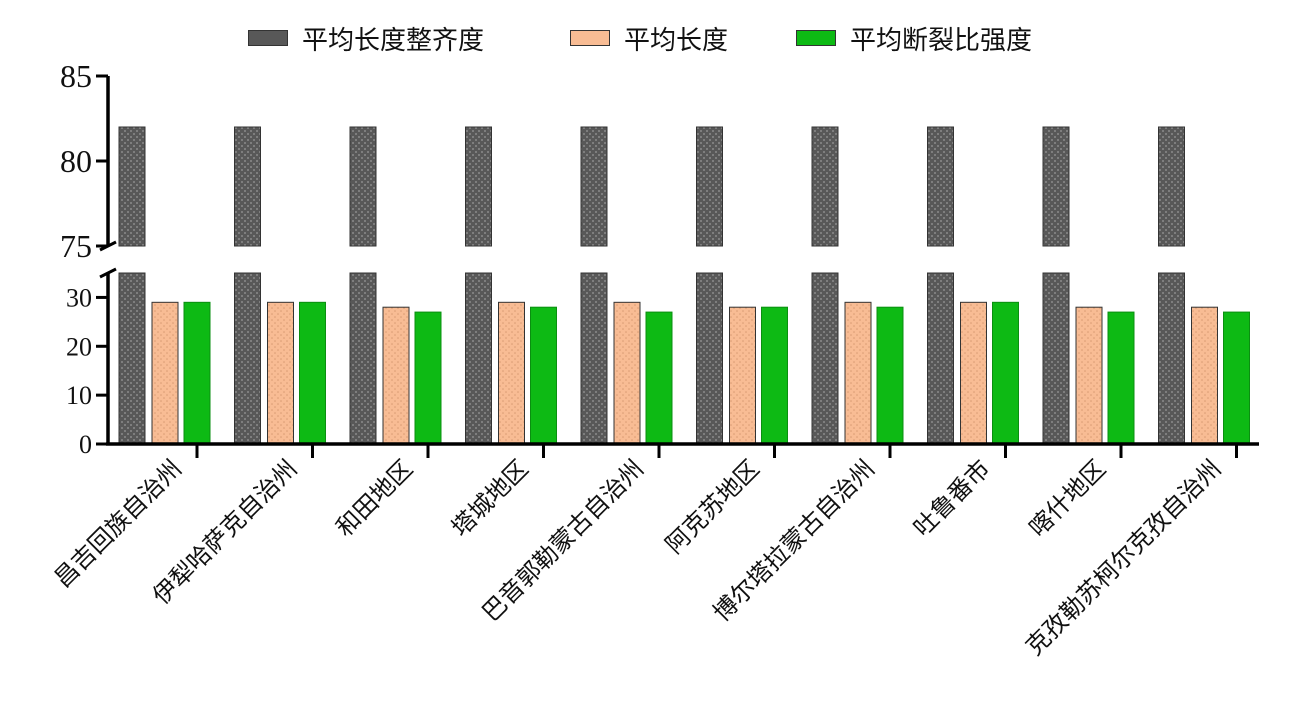 The height and width of the screenshot is (716, 1299). What do you see at coordinates (76, 161) in the screenshot?
I see `y-tick-label: 80` at bounding box center [76, 161].